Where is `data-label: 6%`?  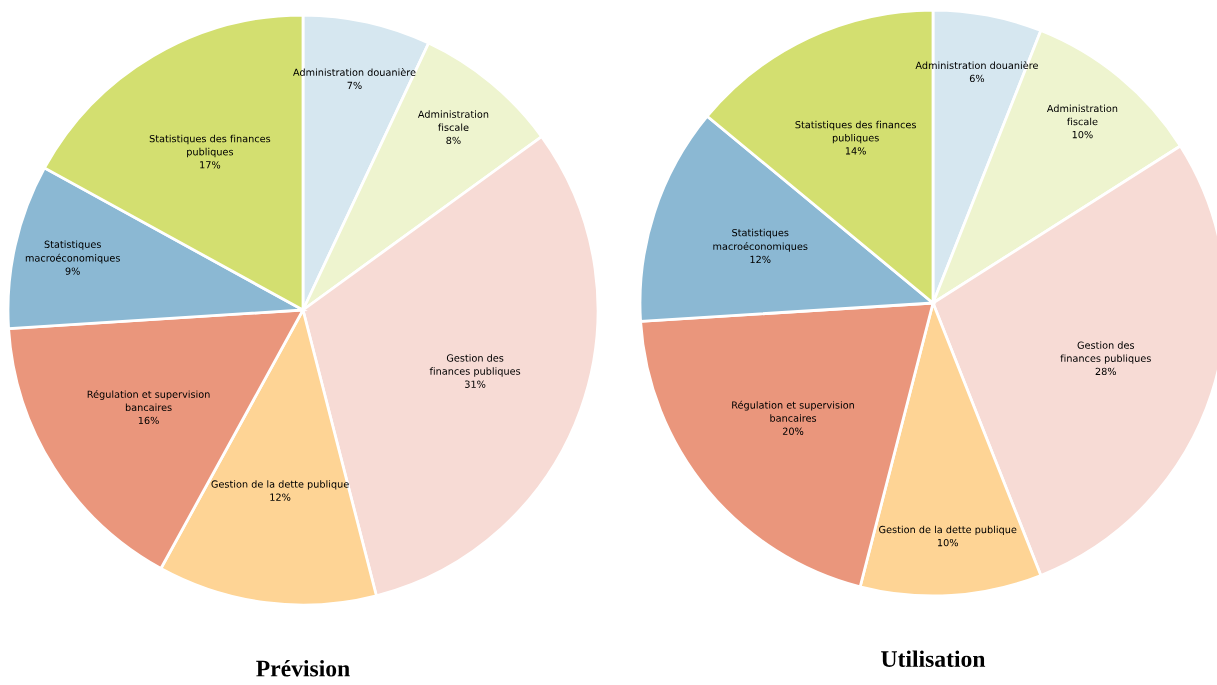 data-label: 6% is located at coordinates (977, 78).